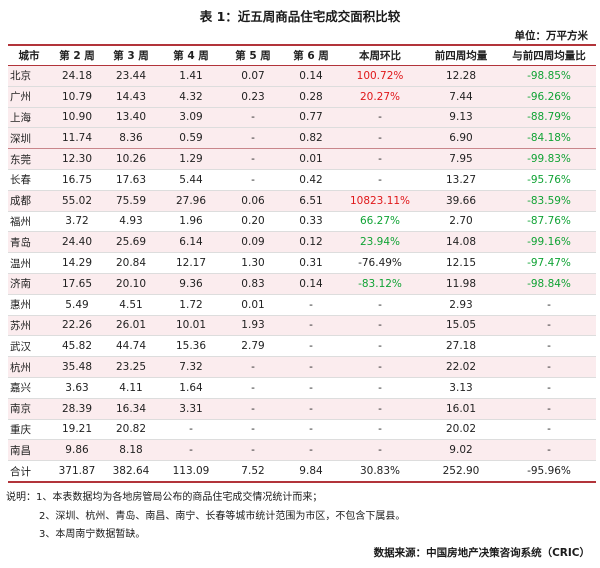  I want to click on city-cell: 济南, so click(29, 284).